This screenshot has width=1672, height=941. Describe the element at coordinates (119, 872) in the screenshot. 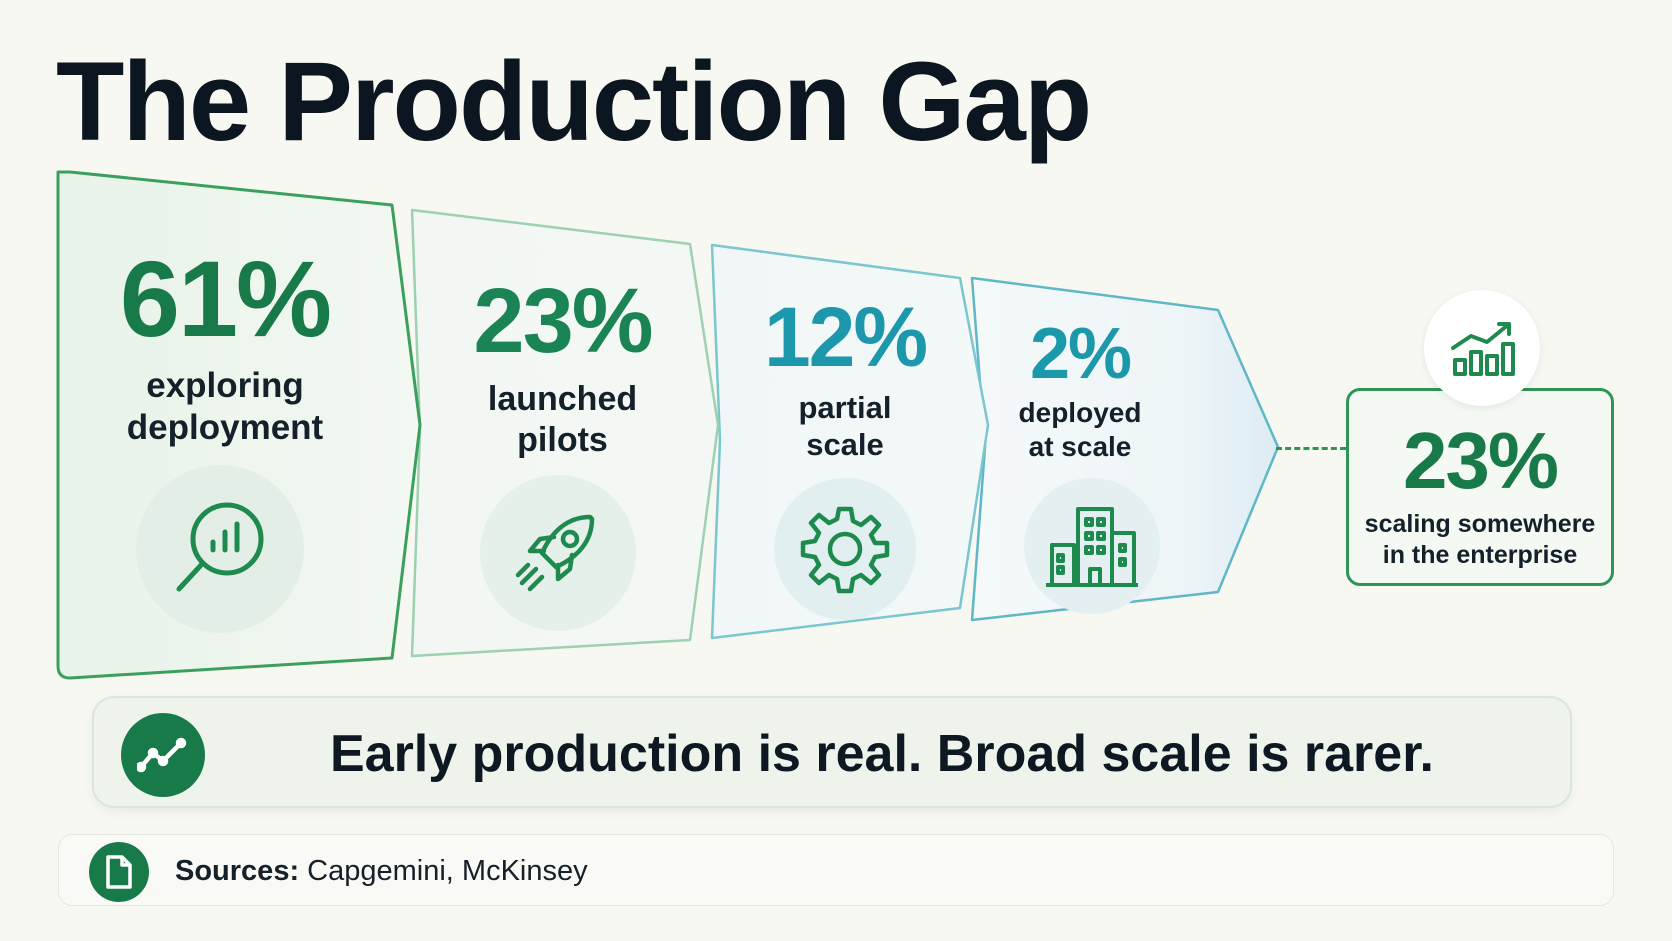

I see `document-icon` at that location.